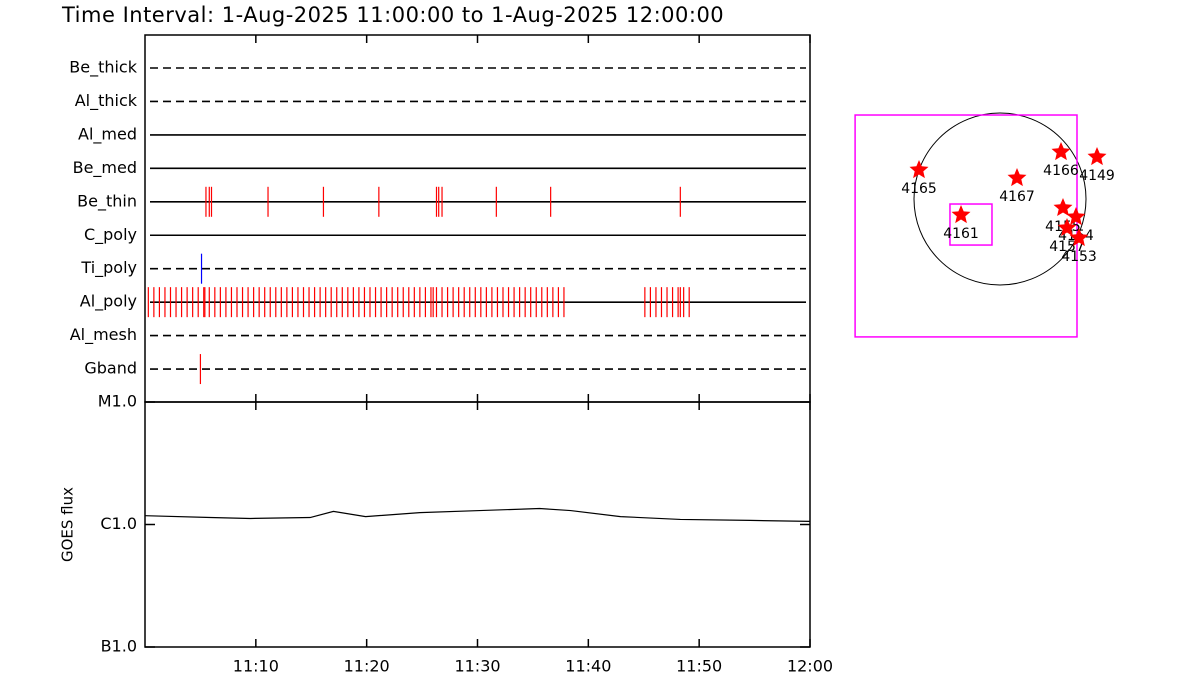 Image resolution: width=1200 pixels, height=700 pixels. Describe the element at coordinates (1097, 176) in the screenshot. I see `region-label: 4149` at that location.